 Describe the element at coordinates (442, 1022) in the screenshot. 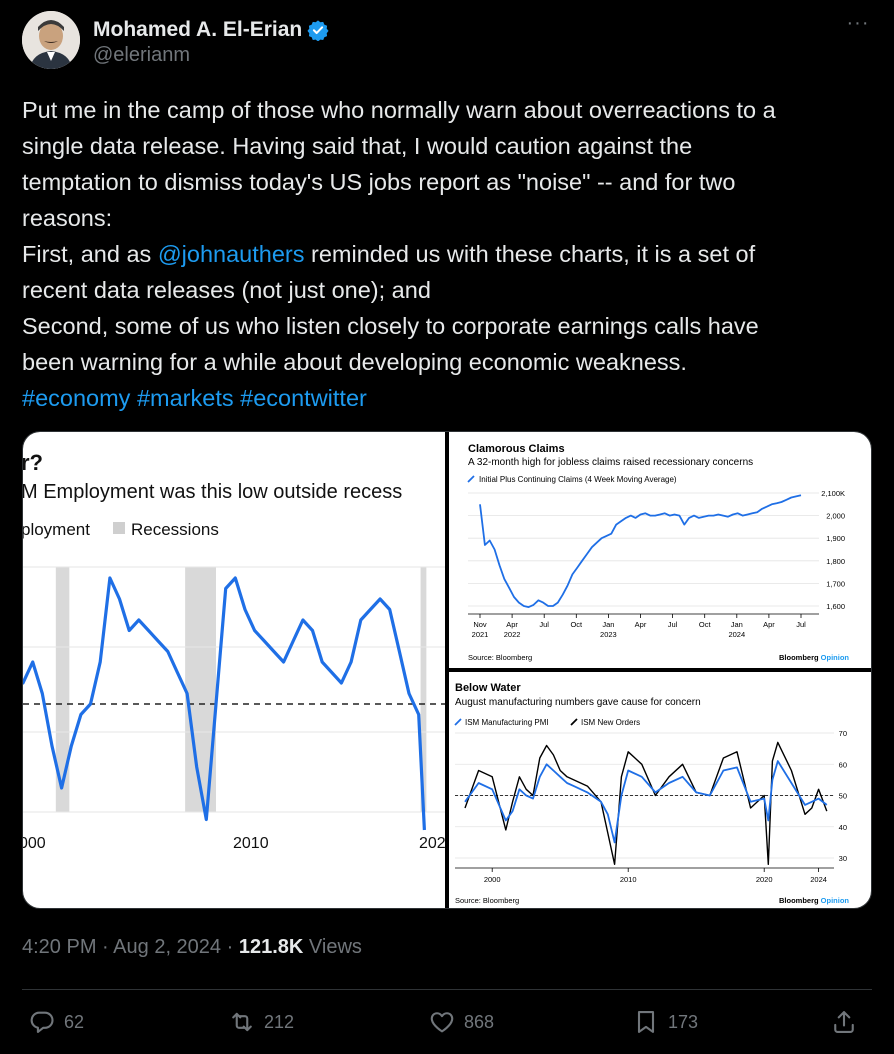

I see `heart-icon` at that location.